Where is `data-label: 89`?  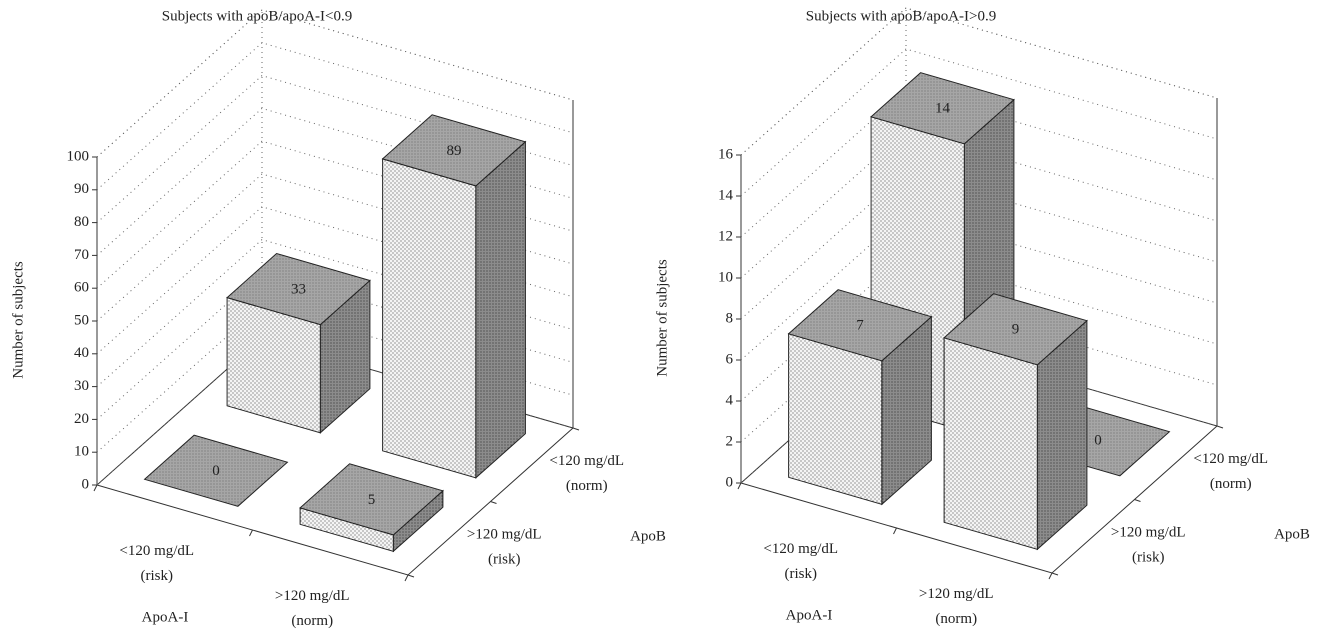
data-label: 89 is located at coordinates (454, 151).